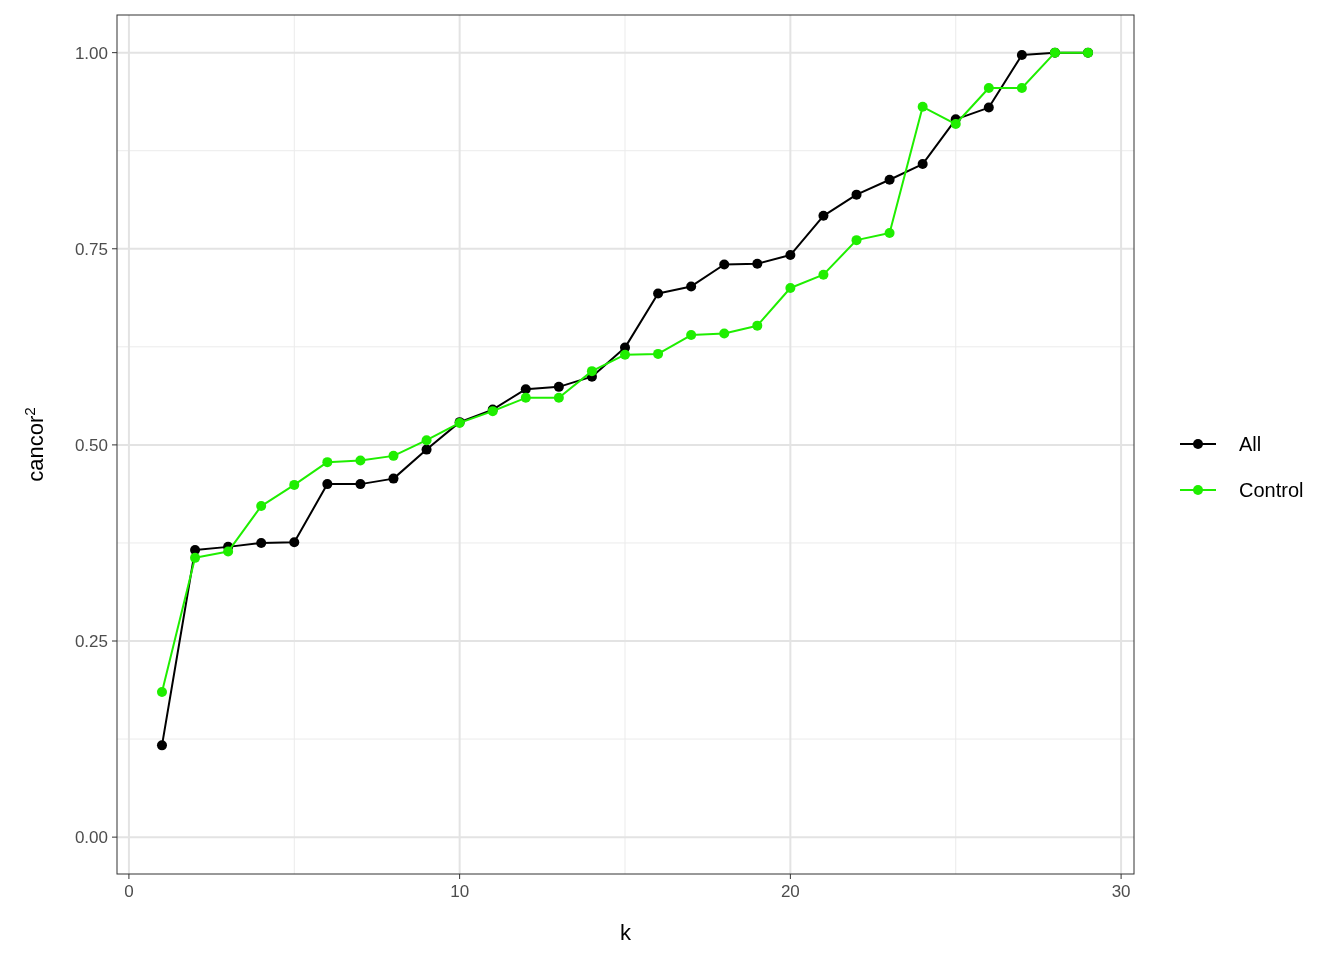 Image resolution: width=1344 pixels, height=960 pixels. What do you see at coordinates (129, 891) in the screenshot?
I see `x-tick-label: 0` at bounding box center [129, 891].